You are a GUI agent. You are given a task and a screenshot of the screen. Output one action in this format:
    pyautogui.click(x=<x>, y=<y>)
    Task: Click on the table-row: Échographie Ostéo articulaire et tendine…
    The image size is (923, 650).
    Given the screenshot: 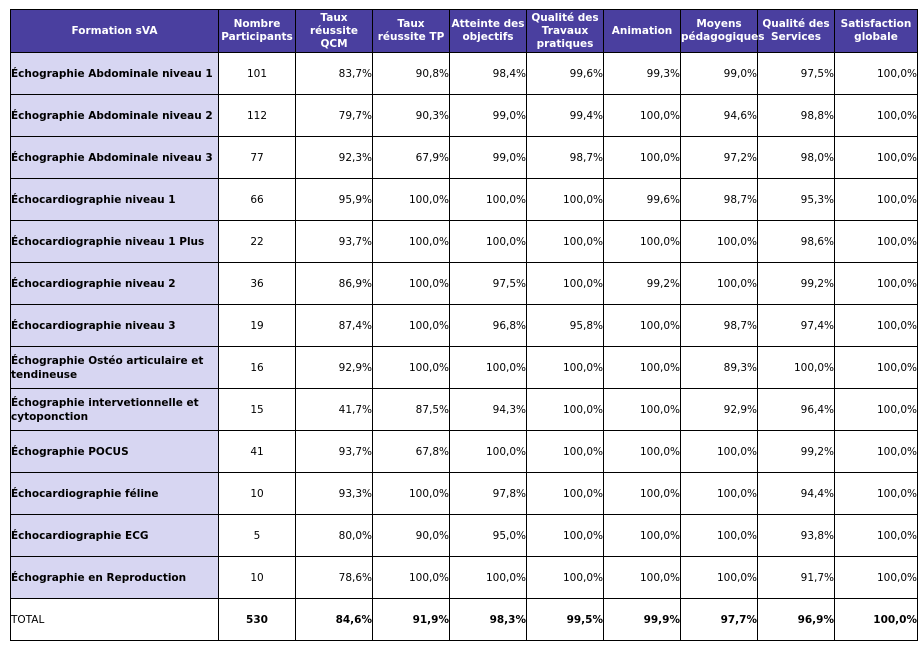 What is the action you would take?
    pyautogui.click(x=464, y=367)
    